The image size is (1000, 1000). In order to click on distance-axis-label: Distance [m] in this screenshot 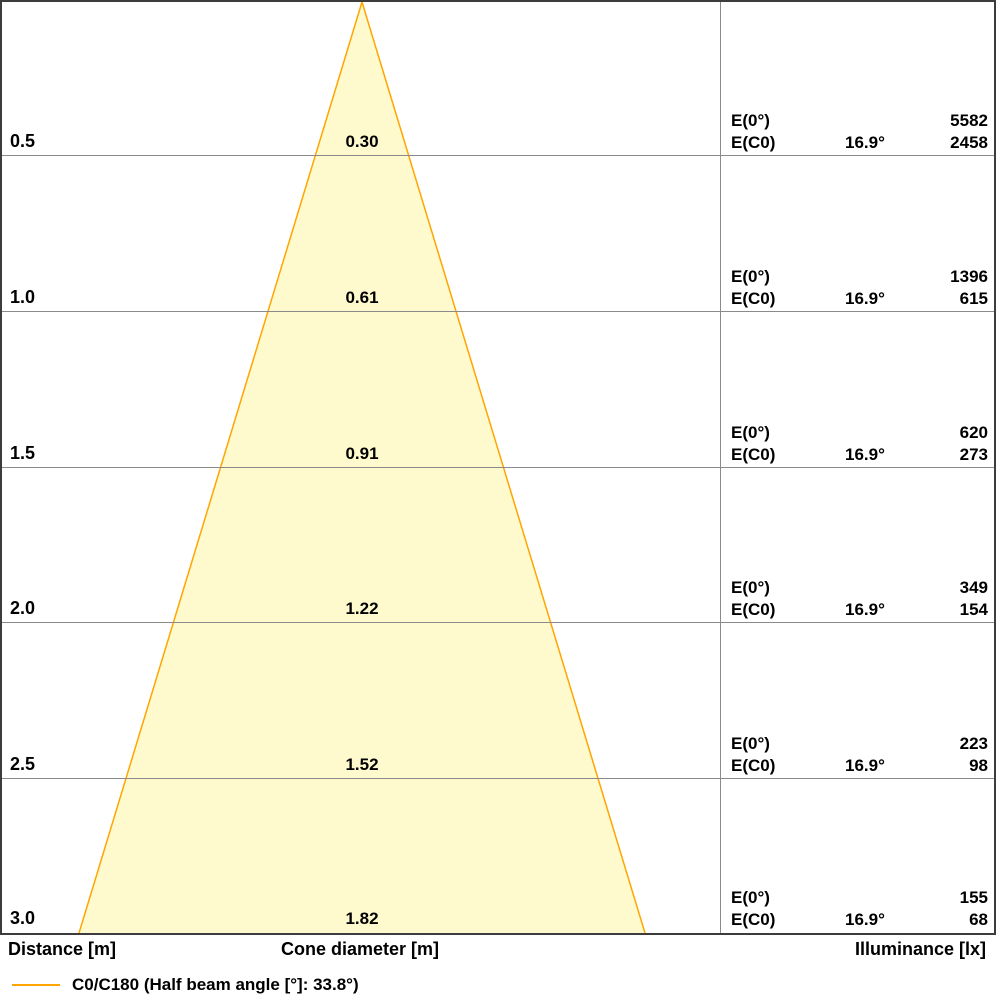, I will do `click(62, 949)`.